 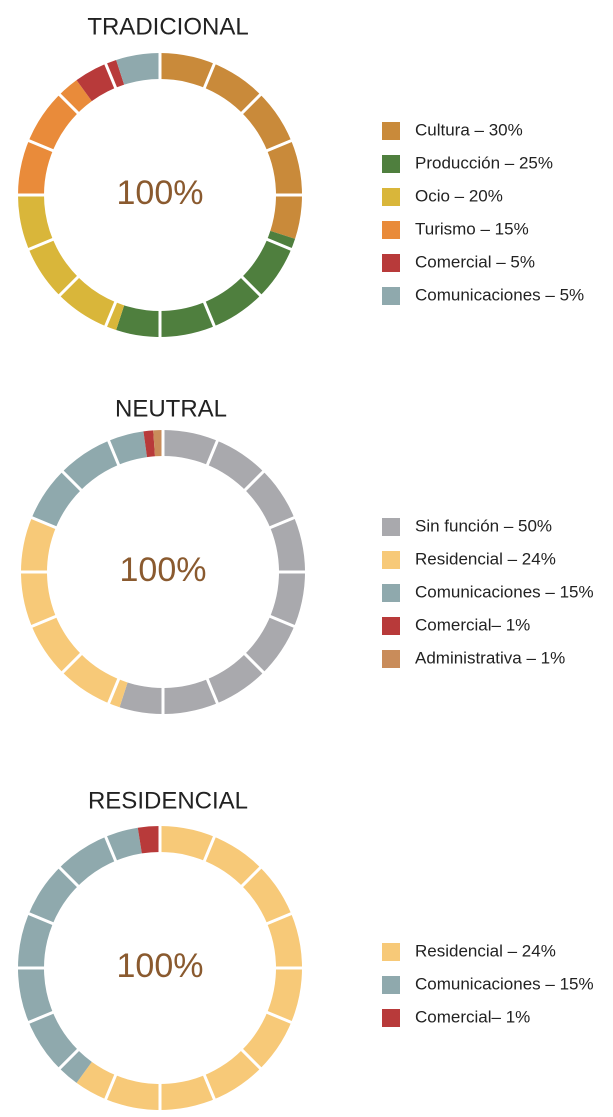 What do you see at coordinates (499, 294) in the screenshot?
I see `legend-label: Comunicaciones – 5%` at bounding box center [499, 294].